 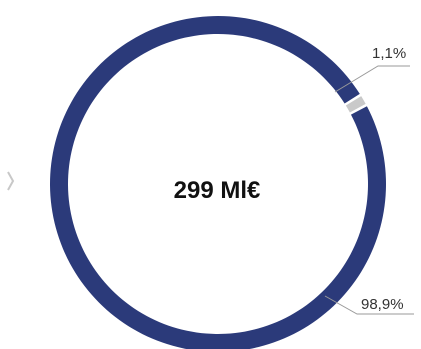 What do you see at coordinates (372, 79) in the screenshot?
I see `leader-line-small` at bounding box center [372, 79].